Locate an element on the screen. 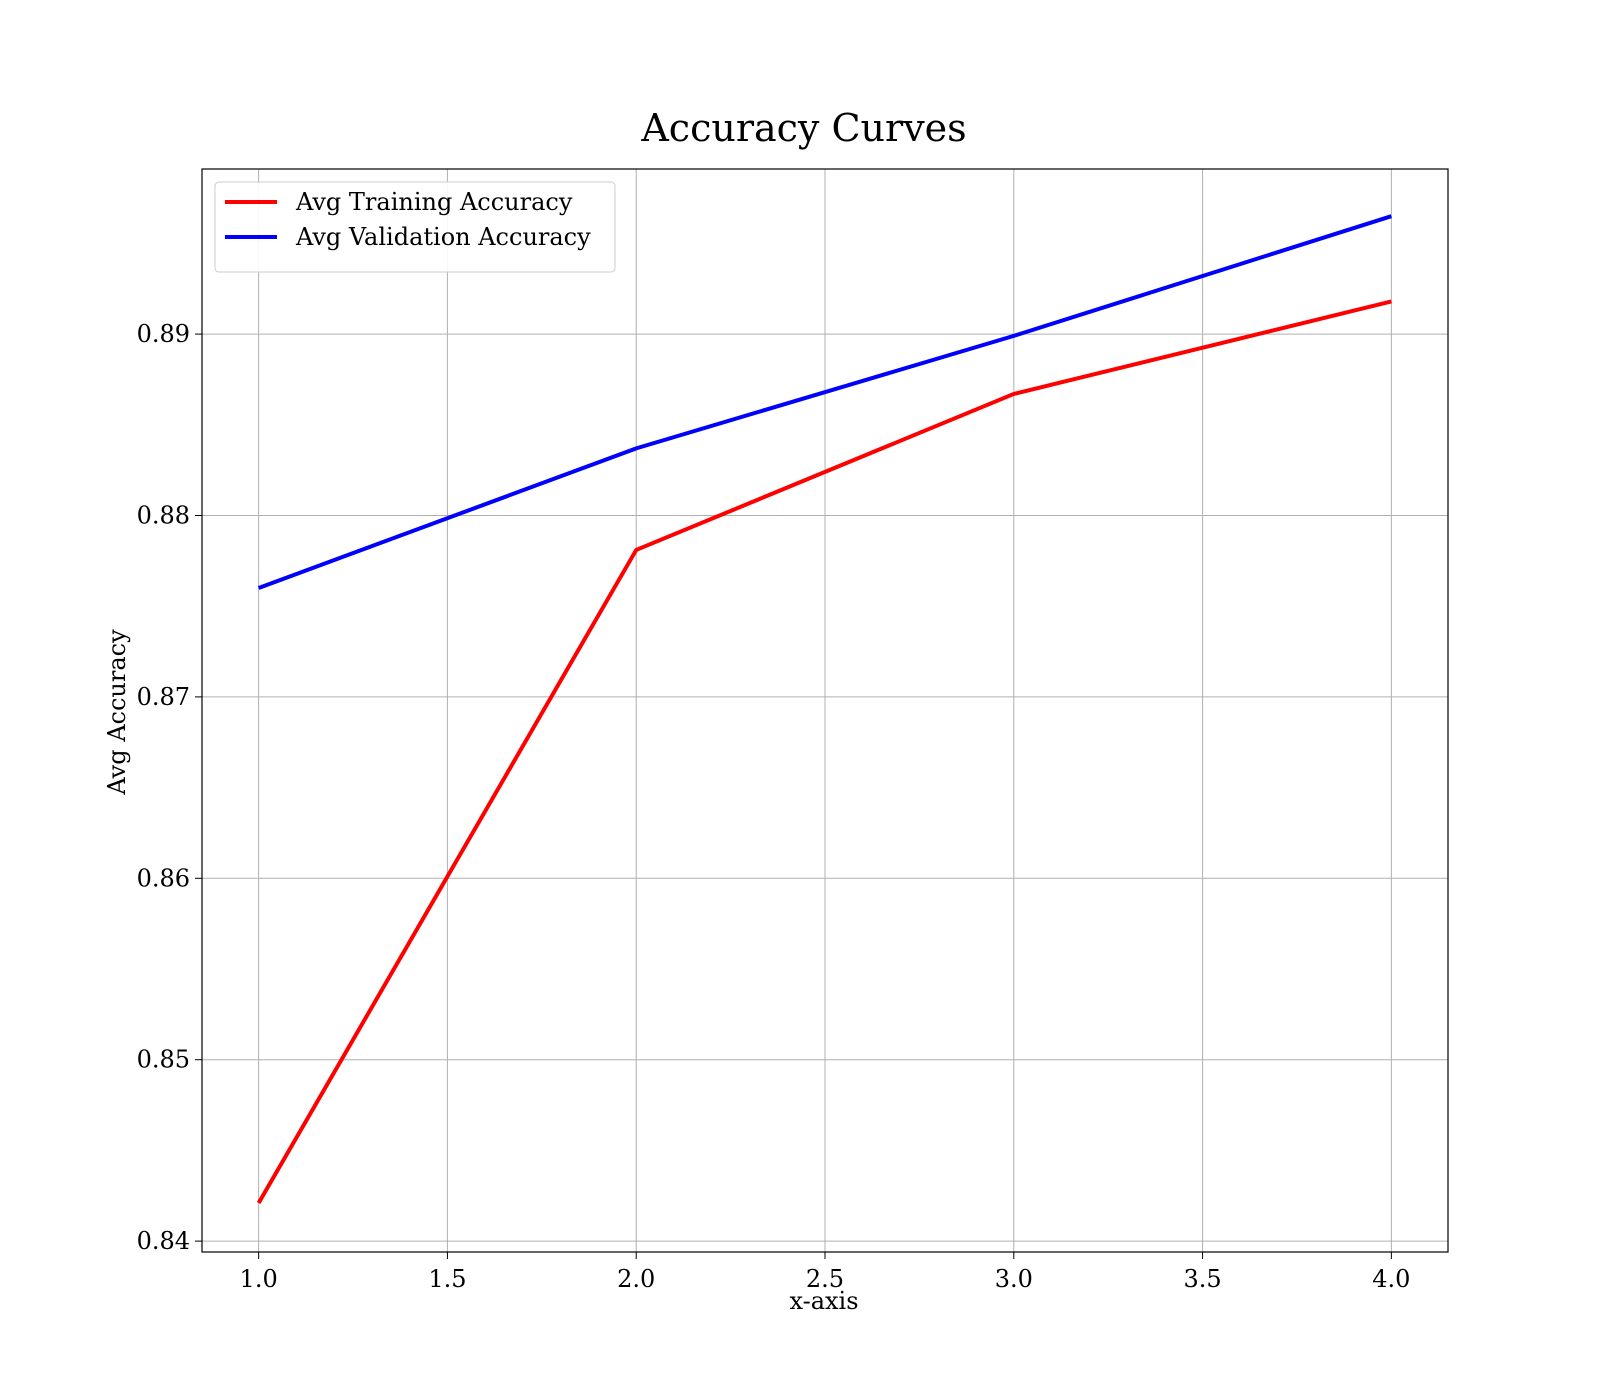  y-tick-label: 0.86 is located at coordinates (163, 878).